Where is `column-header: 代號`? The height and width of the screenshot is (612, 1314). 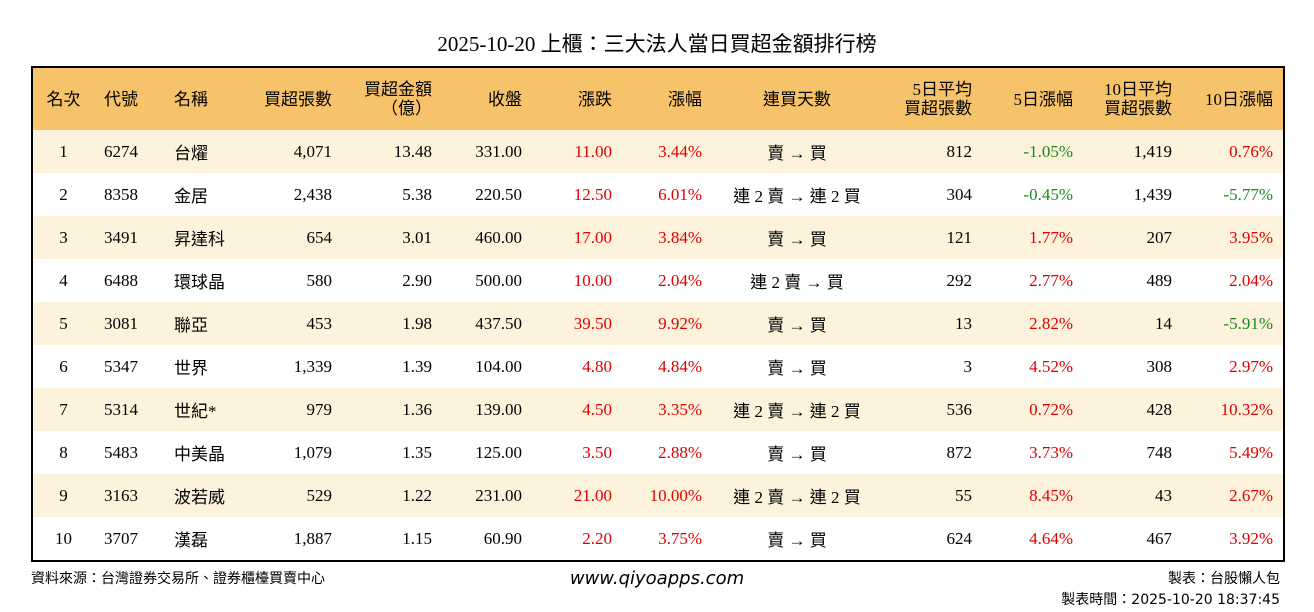 column-header: 代號 is located at coordinates (129, 98).